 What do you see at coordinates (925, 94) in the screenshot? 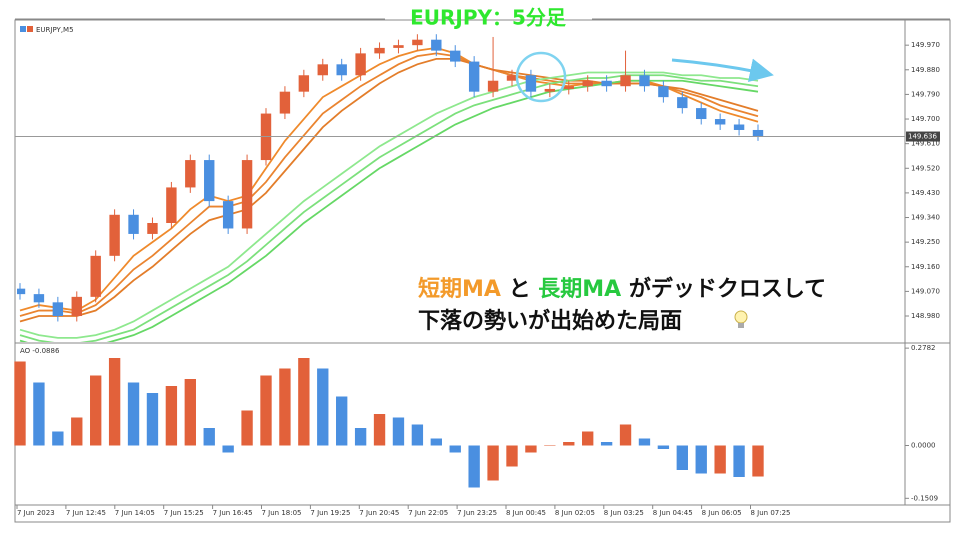
I see `y-tick-label: 149.790` at bounding box center [925, 94].